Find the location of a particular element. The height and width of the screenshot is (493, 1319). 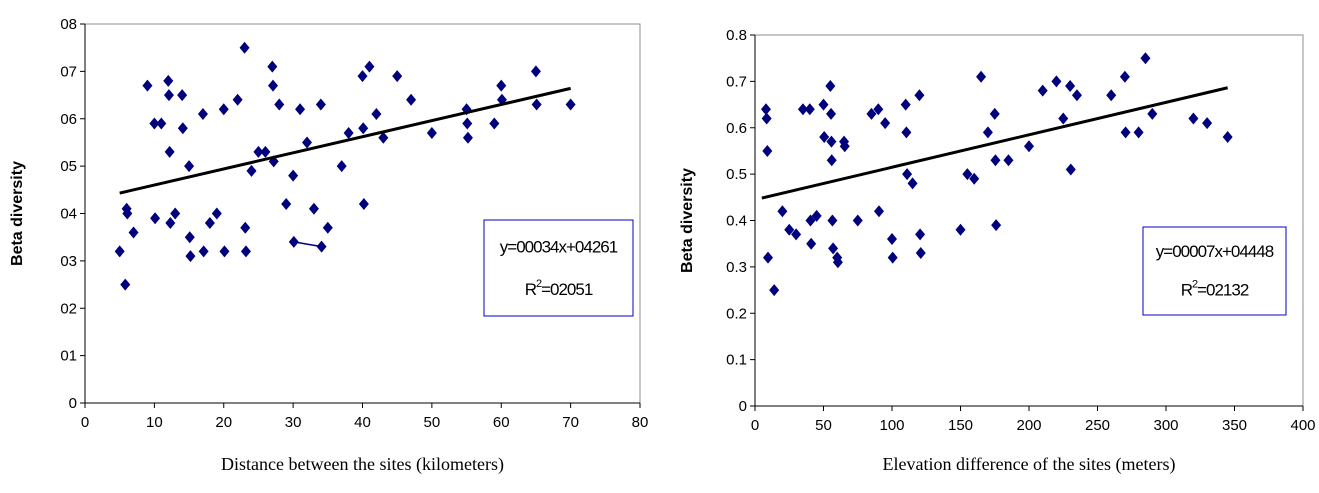

y-tick-label: 0 is located at coordinates (743, 406).